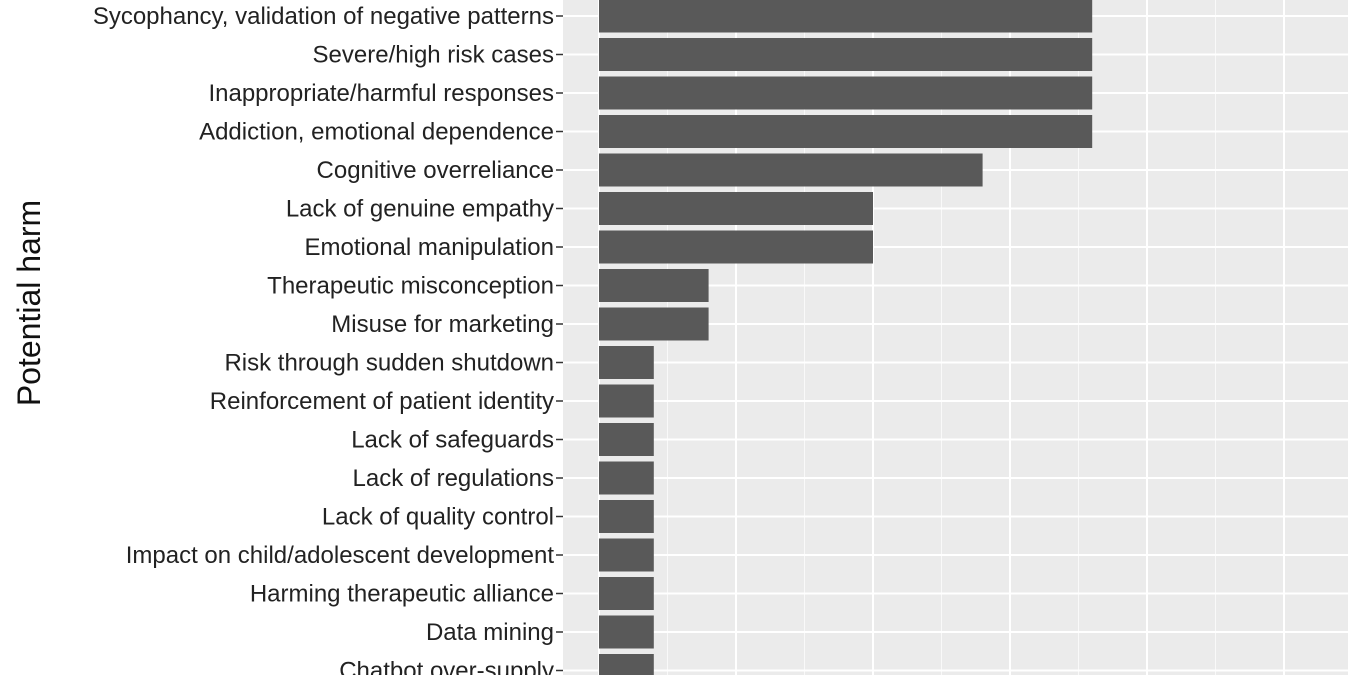 The width and height of the screenshot is (1350, 675). What do you see at coordinates (376, 132) in the screenshot?
I see `y-axis-tick-label: Addiction, emotional dependence` at bounding box center [376, 132].